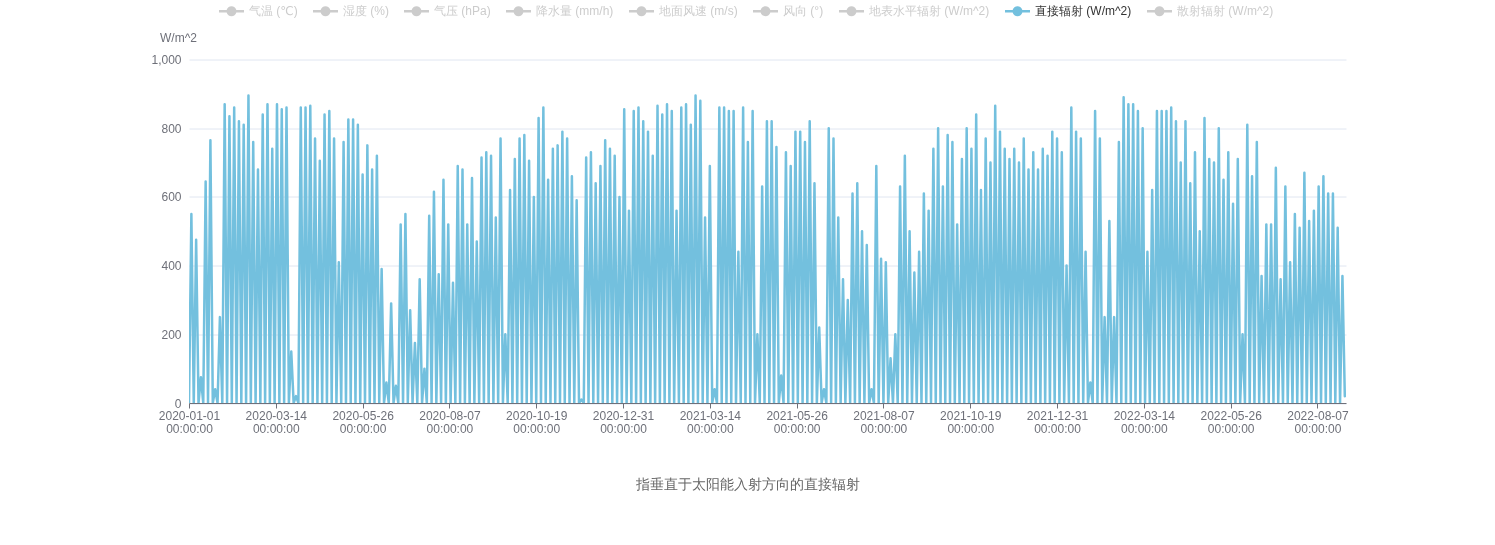 The image size is (1495, 545). What do you see at coordinates (884, 422) in the screenshot?
I see `x-tick-label: 2021-08-07 00:00:00` at bounding box center [884, 422].